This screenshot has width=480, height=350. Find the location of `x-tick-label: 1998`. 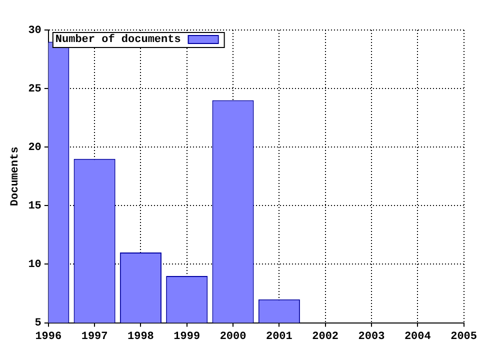

x-tick-label: 1998 is located at coordinates (141, 337).